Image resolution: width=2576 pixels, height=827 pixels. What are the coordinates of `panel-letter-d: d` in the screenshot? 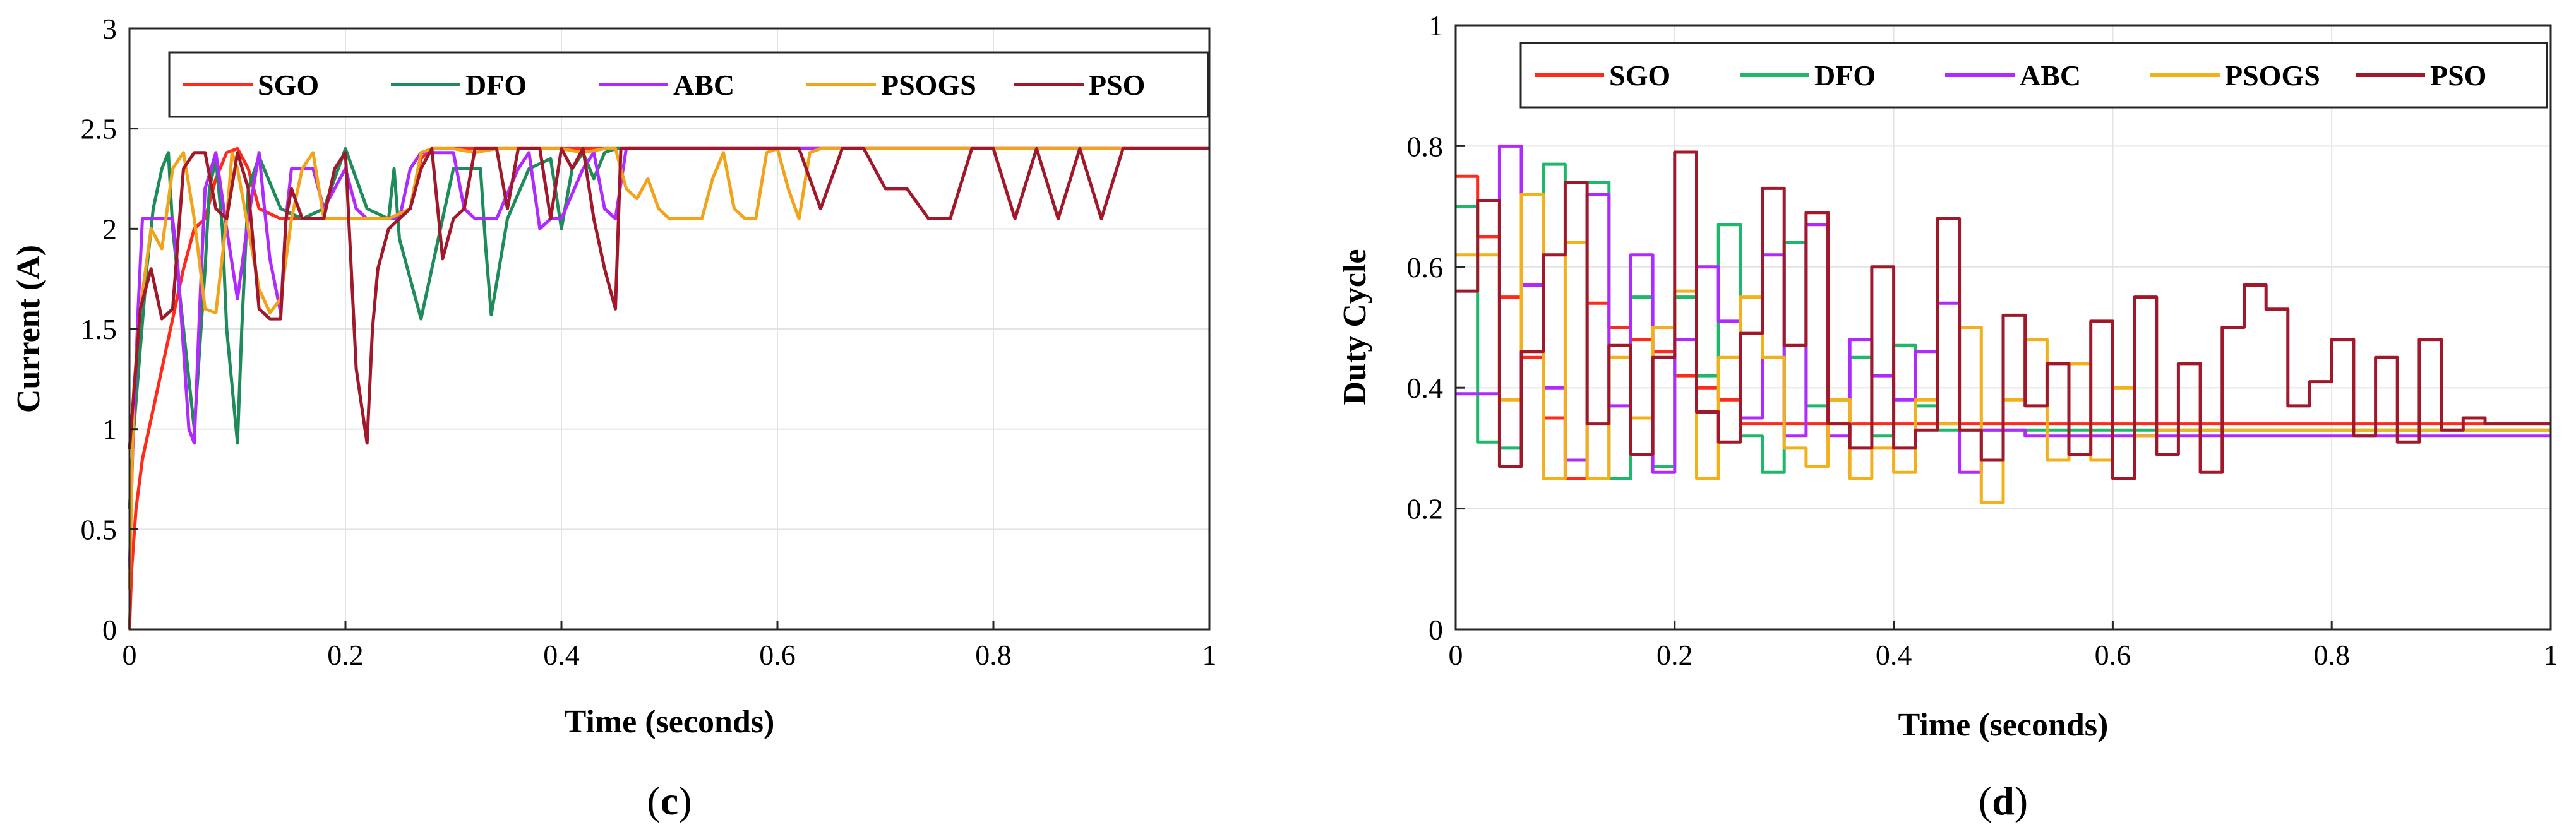 It's located at (2003, 800).